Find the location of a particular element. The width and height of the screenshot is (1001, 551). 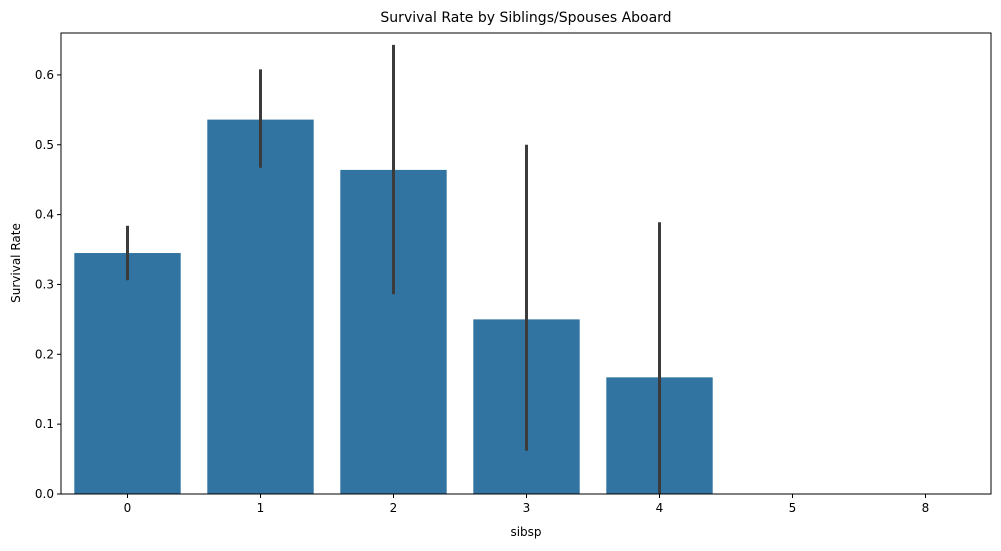

x-axis-label: sibsp is located at coordinates (525, 532).